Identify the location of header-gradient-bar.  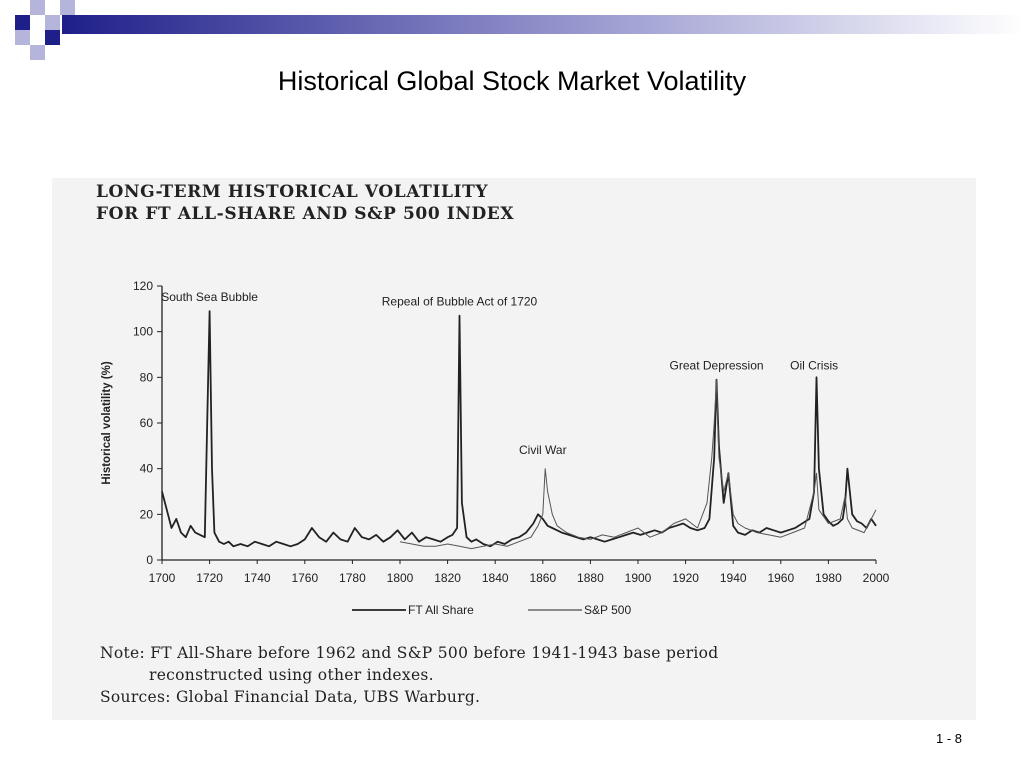
(543, 24).